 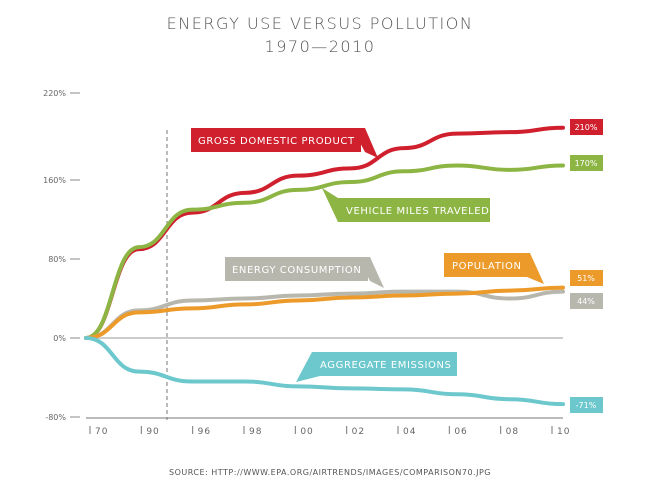 What do you see at coordinates (101, 432) in the screenshot?
I see `x-tick-label: 70` at bounding box center [101, 432].